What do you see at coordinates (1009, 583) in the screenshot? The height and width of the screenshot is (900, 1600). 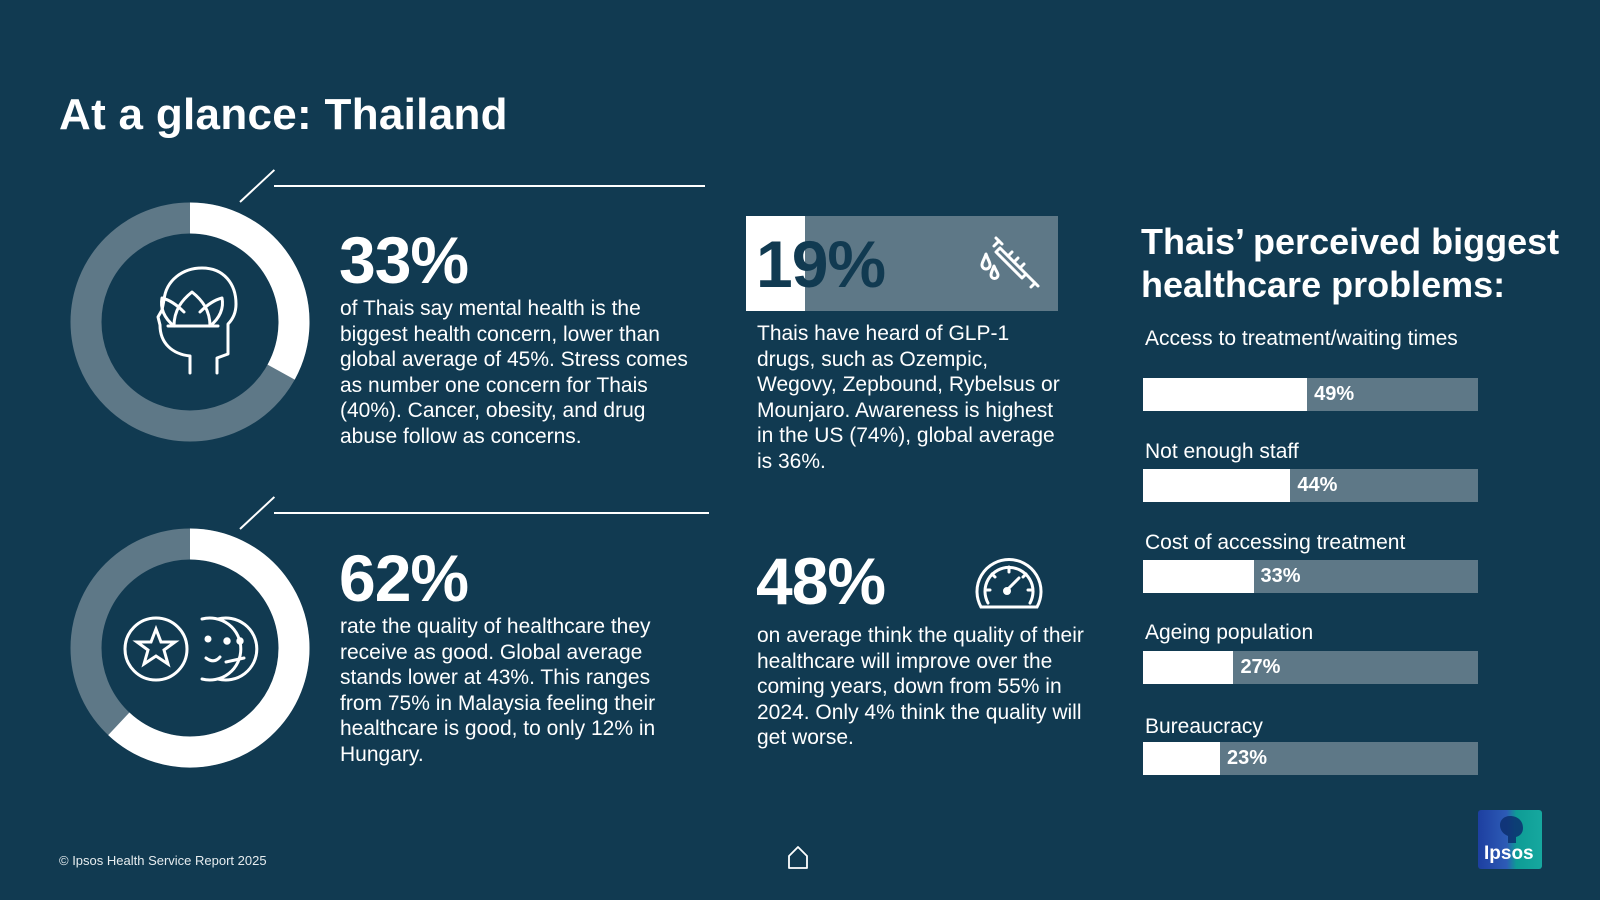 I see `speedometer-icon` at bounding box center [1009, 583].